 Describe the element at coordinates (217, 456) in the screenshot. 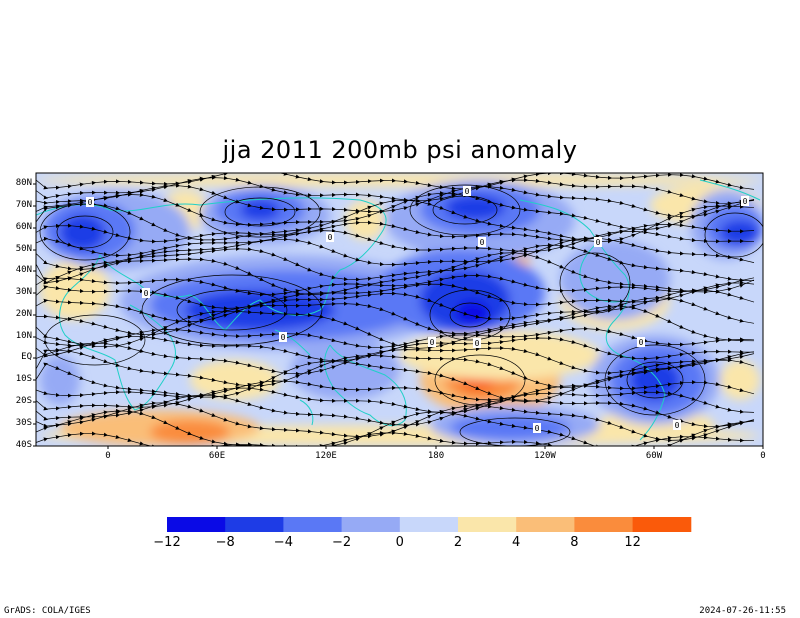

I see `longitude-label: 60E` at that location.